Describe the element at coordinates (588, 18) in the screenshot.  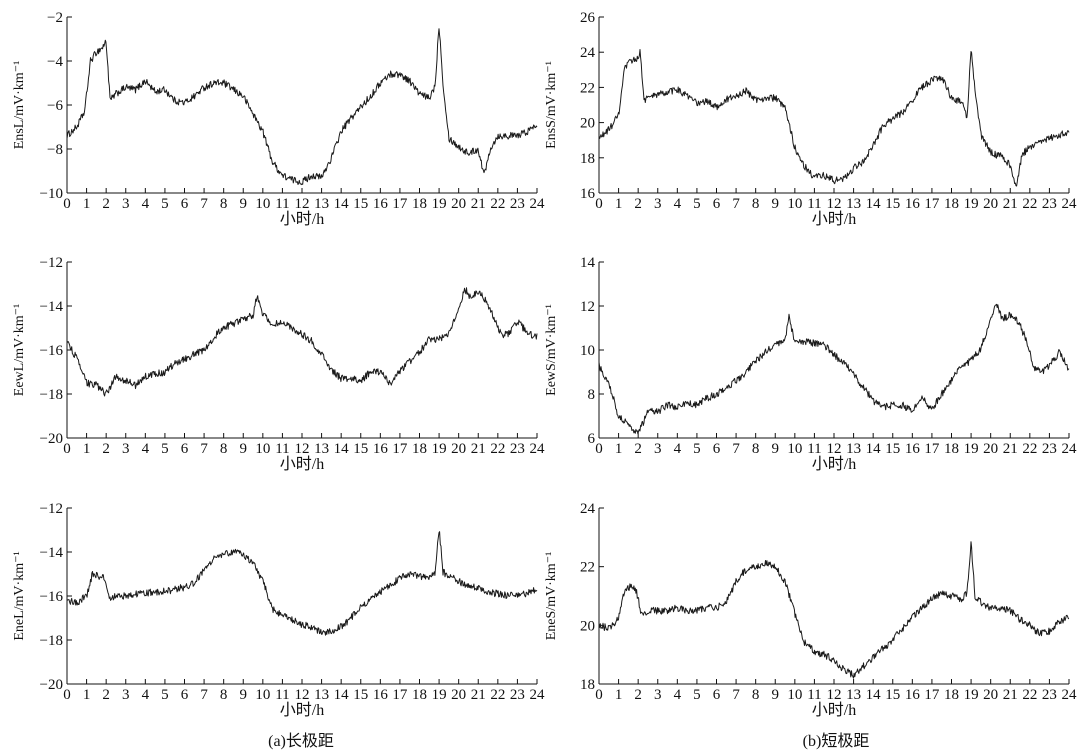
I see `y-tick-label: 26` at that location.